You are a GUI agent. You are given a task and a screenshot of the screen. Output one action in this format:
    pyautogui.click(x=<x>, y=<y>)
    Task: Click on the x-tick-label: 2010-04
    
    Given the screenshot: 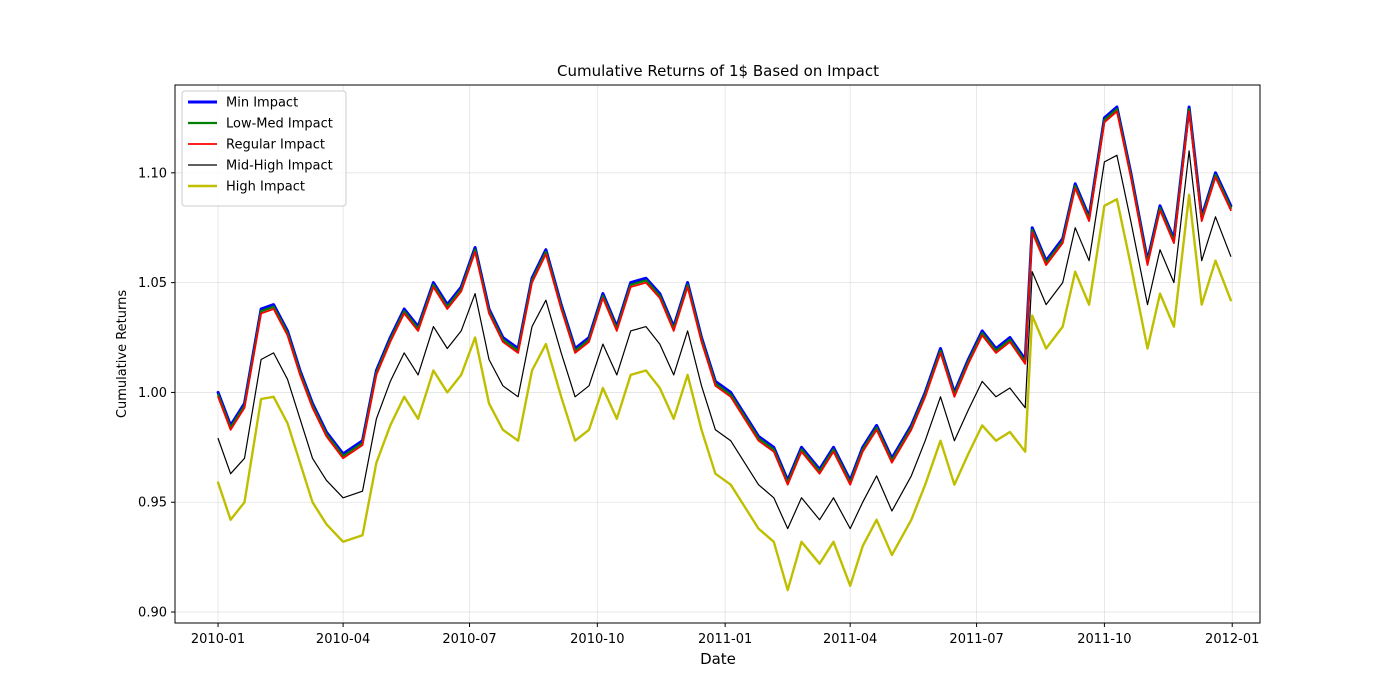 What is the action you would take?
    pyautogui.click(x=343, y=639)
    